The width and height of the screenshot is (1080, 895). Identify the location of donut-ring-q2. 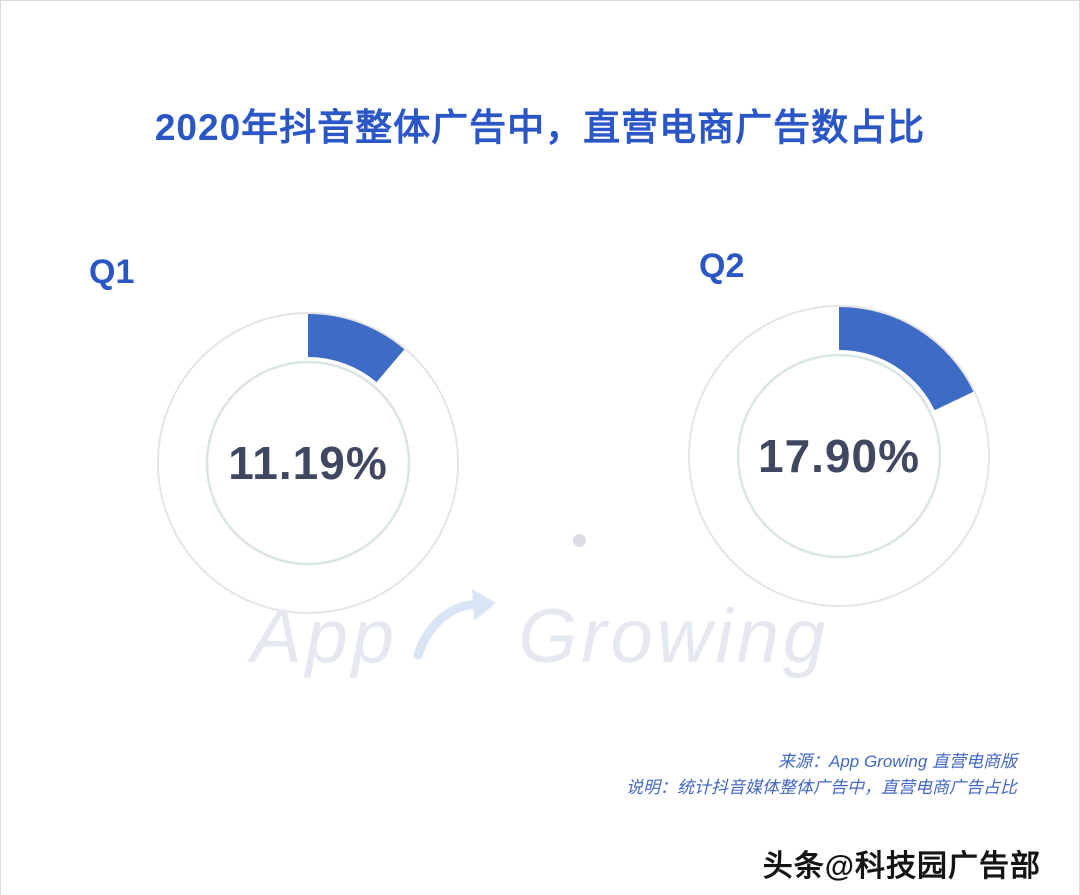
(839, 456).